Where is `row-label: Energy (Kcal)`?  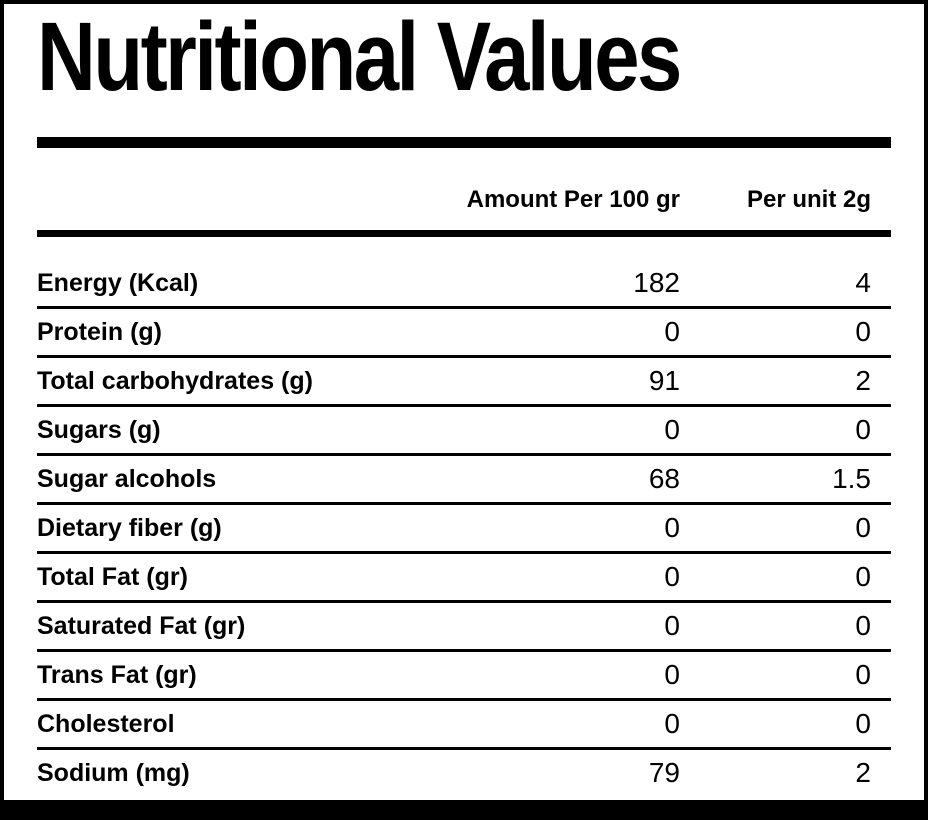 row-label: Energy (Kcal) is located at coordinates (118, 282).